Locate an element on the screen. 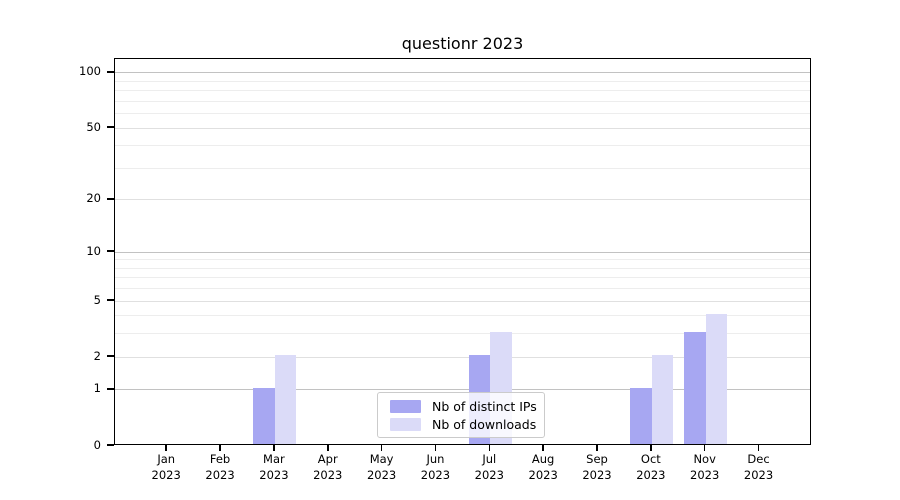  x-tick-label-may: May 2023 is located at coordinates (381, 467).